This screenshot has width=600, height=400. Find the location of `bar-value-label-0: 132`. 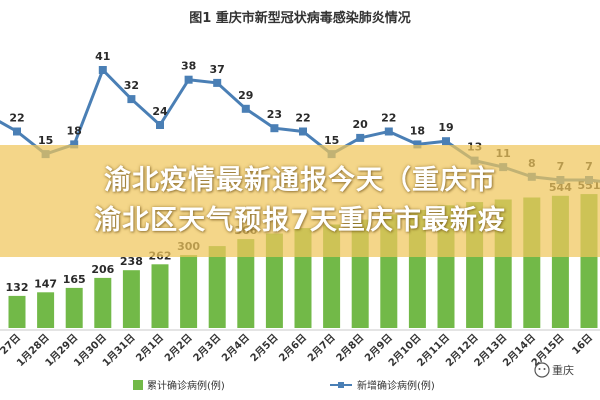

bar-value-label-0: 132 is located at coordinates (17, 287).